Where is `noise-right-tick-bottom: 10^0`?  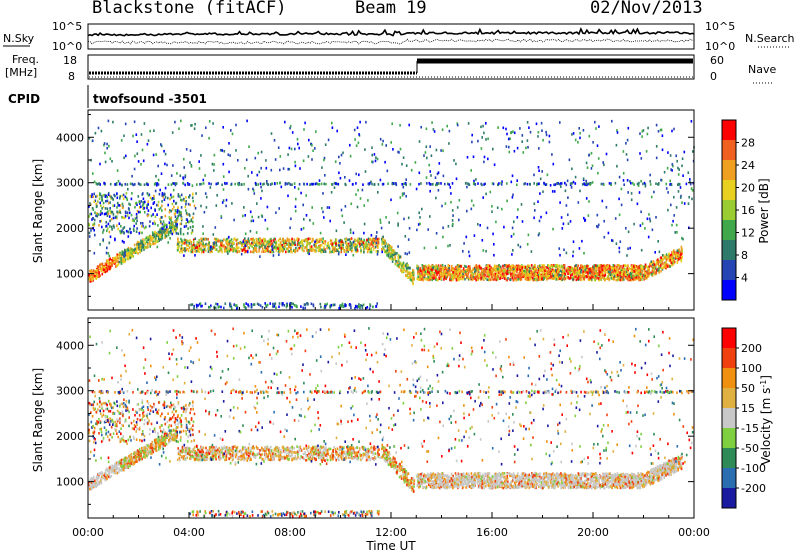 noise-right-tick-bottom: 10^0 is located at coordinates (720, 46).